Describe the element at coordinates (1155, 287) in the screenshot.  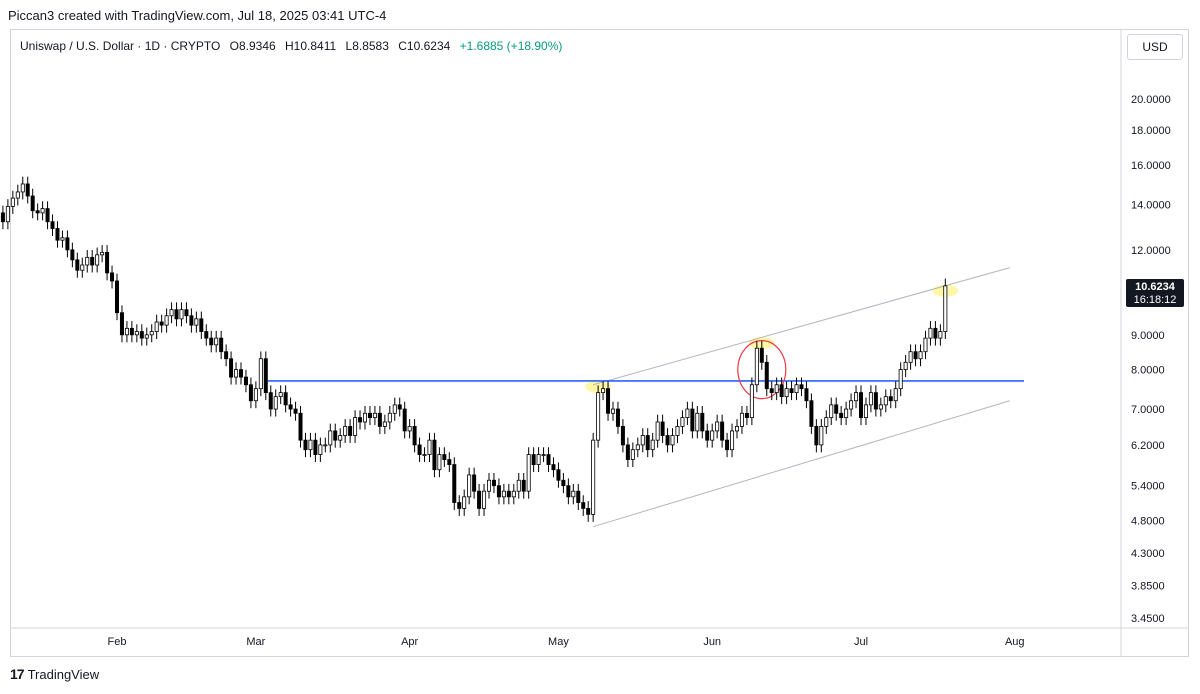
I see `last-price-value: 10.6234` at that location.